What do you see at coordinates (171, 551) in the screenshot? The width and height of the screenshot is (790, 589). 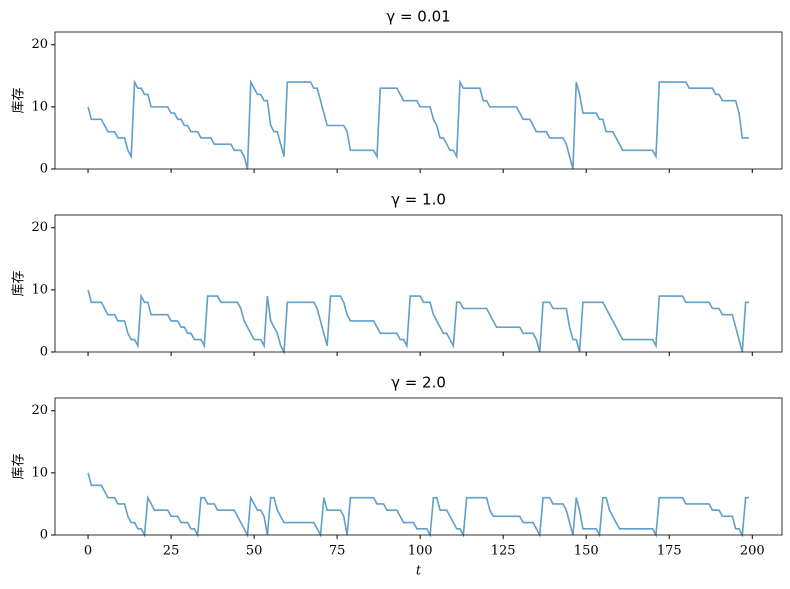 I see `x-tick-label: 25` at bounding box center [171, 551].